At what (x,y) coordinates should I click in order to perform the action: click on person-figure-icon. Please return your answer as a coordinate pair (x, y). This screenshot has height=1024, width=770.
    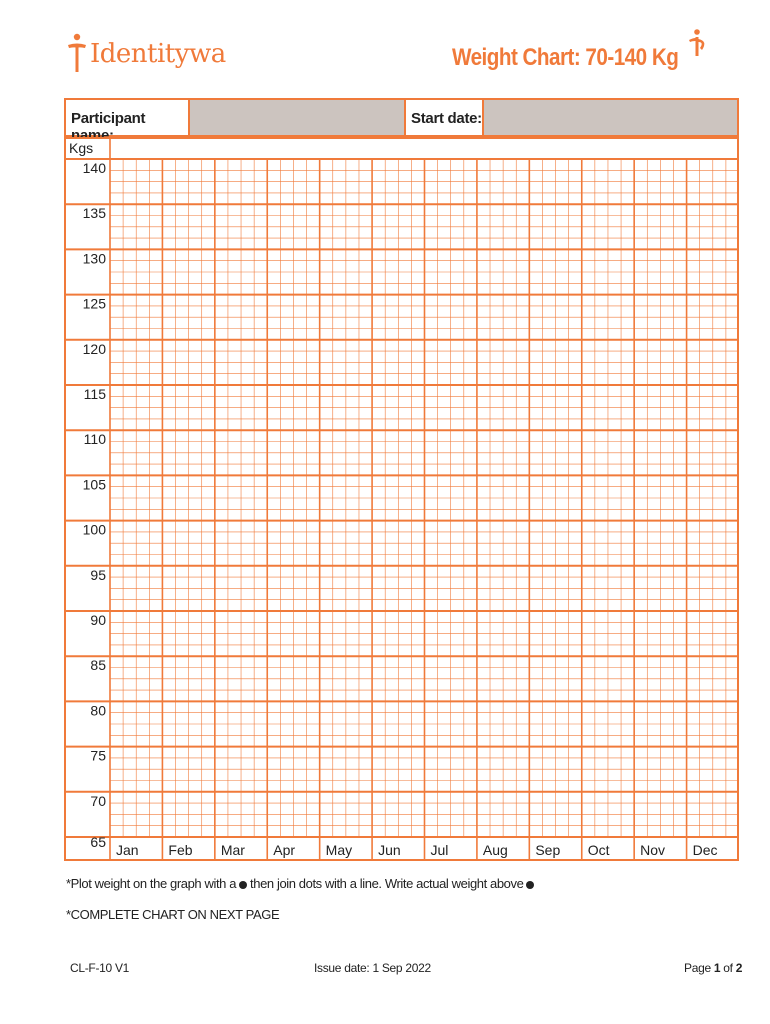
    Looking at the image, I should click on (77, 52).